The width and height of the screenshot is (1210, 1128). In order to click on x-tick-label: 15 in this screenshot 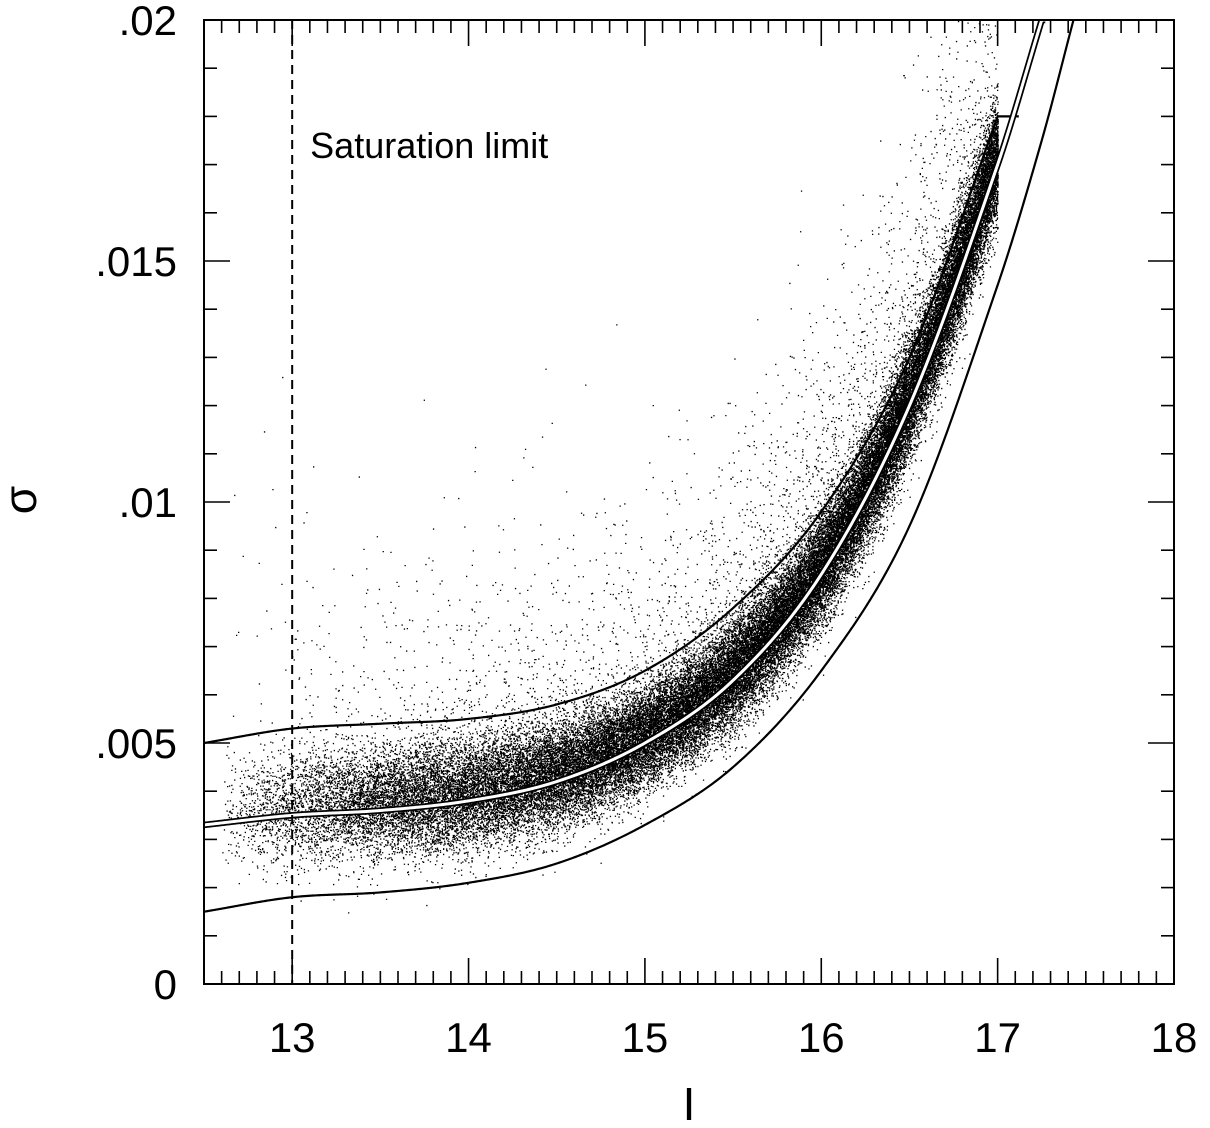, I will do `click(645, 1037)`.